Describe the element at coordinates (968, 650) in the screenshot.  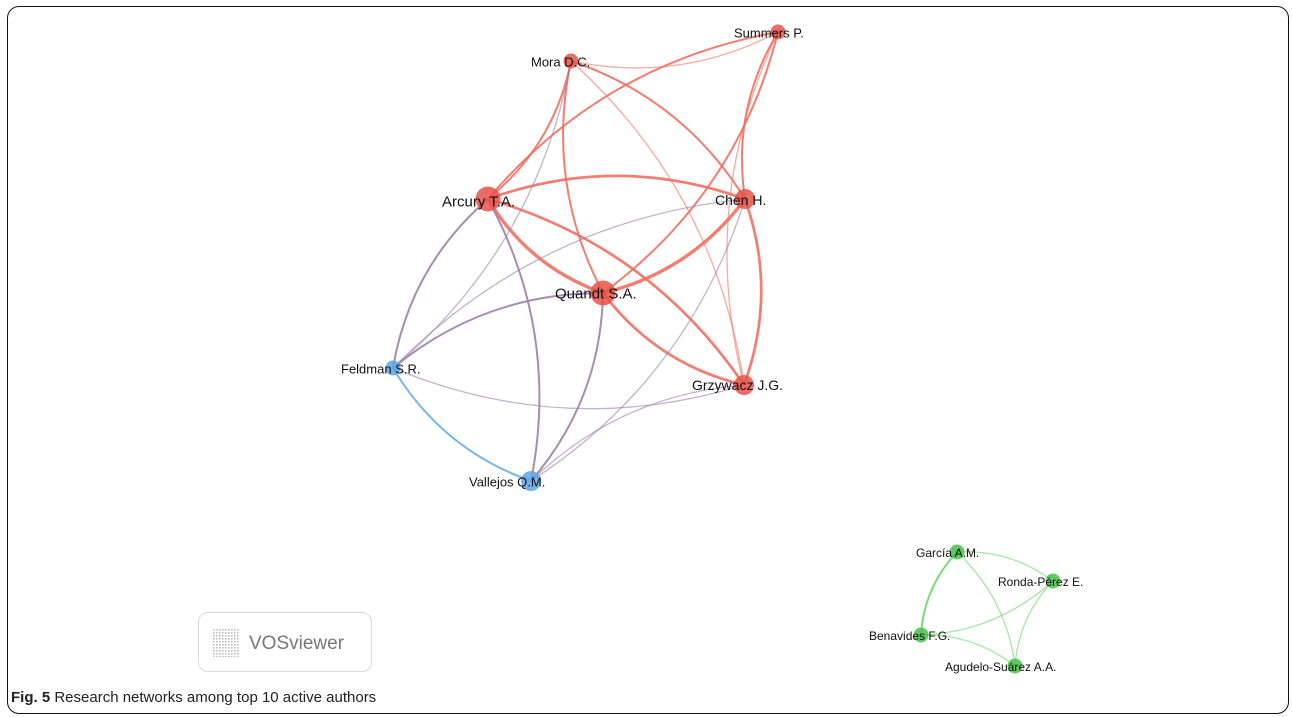
I see `link-benavides-agudelo` at that location.